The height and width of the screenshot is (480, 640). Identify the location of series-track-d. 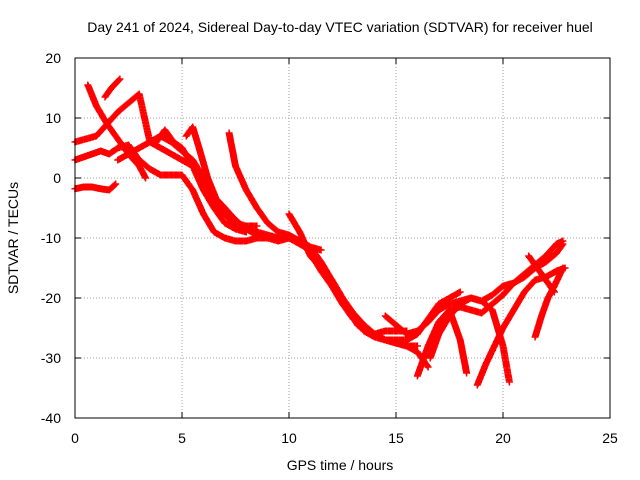
(117, 131).